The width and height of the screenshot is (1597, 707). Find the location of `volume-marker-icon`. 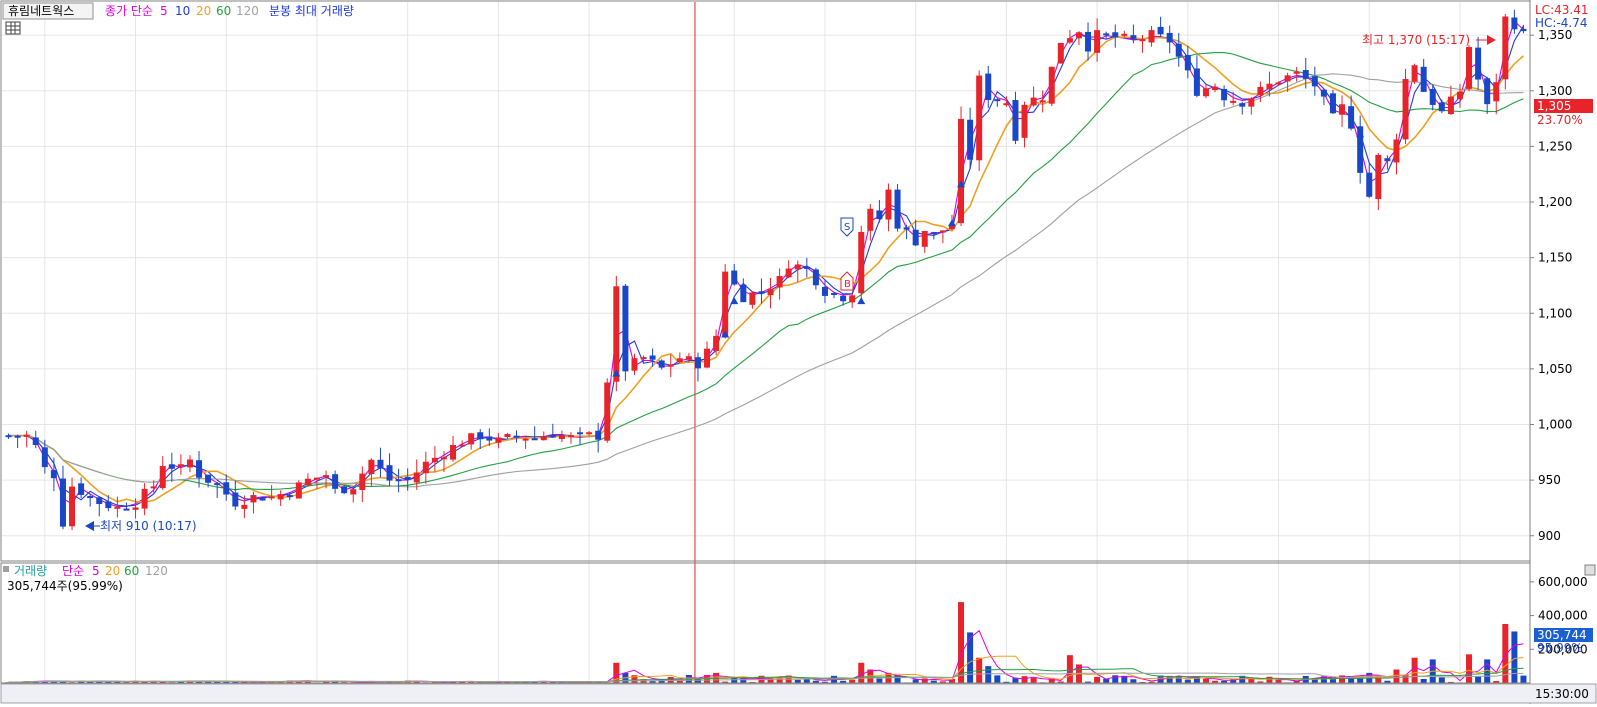

volume-marker-icon is located at coordinates (6, 569).